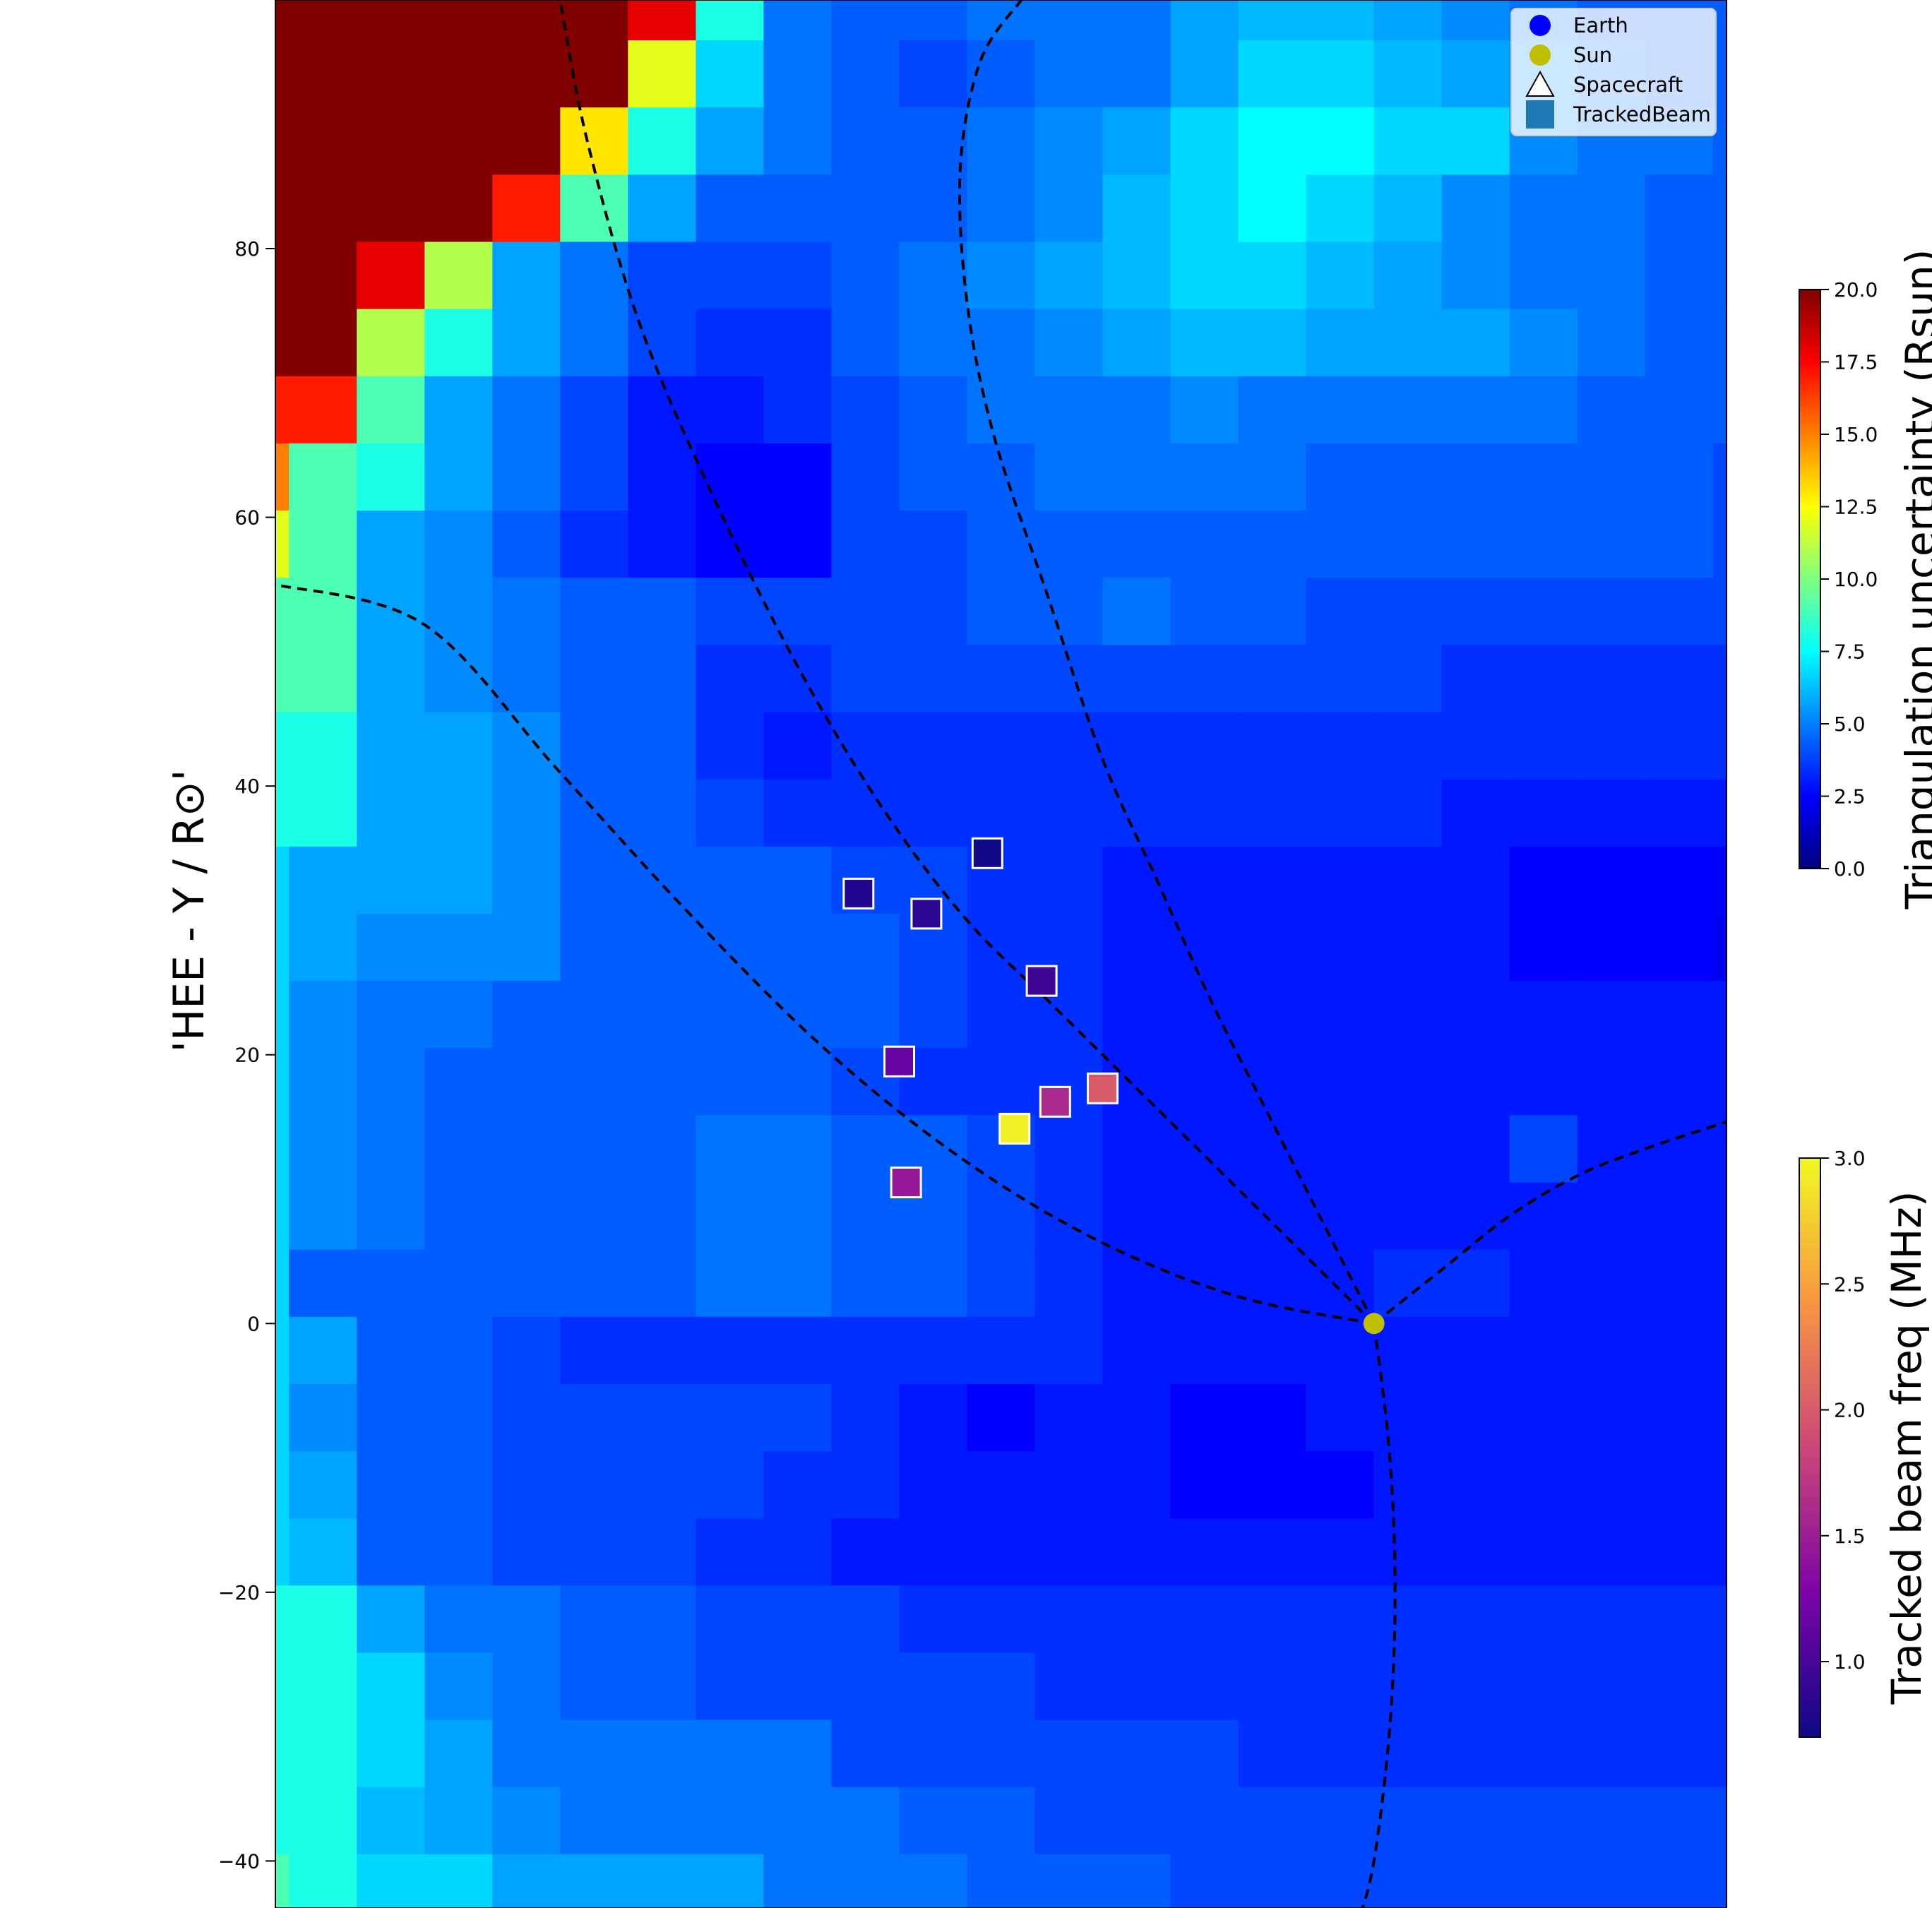 Image resolution: width=1932 pixels, height=1908 pixels. Describe the element at coordinates (1865, 1443) in the screenshot. I see `frequency-colorbar: 1.0 1.5 2.0 2.5 3.0 Tracked beam freq (MHz)` at that location.